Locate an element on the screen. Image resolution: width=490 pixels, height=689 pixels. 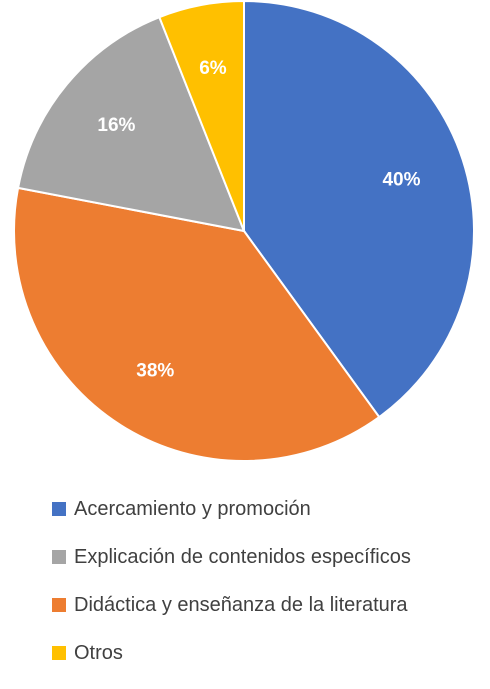
legend-item: Otros is located at coordinates (267, 653).